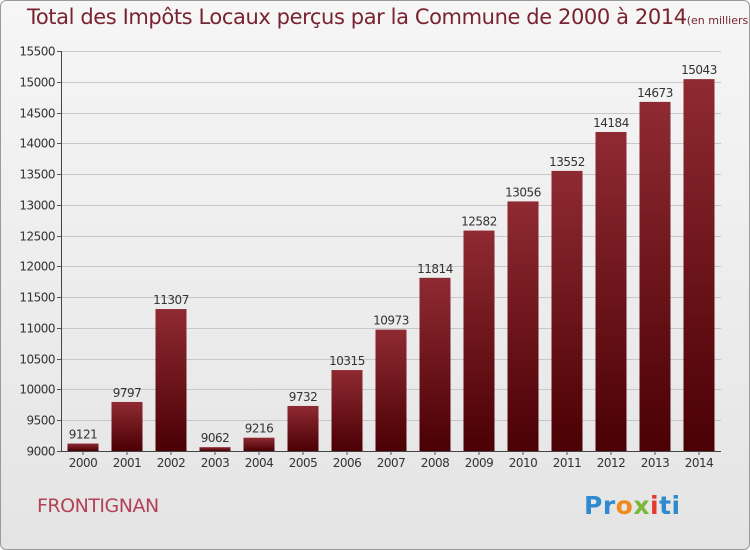 This screenshot has width=750, height=550. I want to click on data-label-2007: 10973, so click(391, 321).